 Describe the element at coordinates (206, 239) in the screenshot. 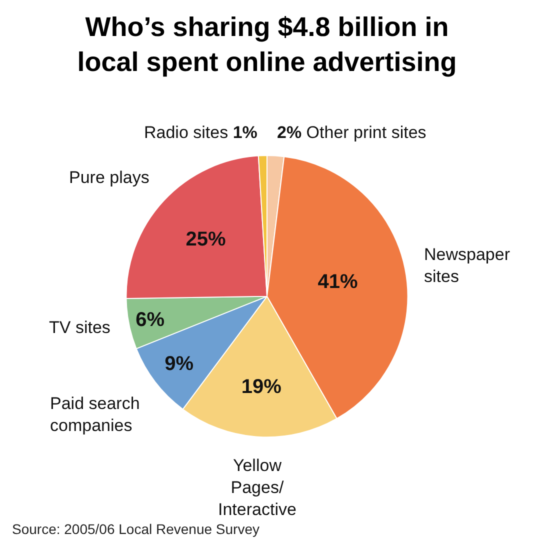

I see `data-label: 25%` at that location.